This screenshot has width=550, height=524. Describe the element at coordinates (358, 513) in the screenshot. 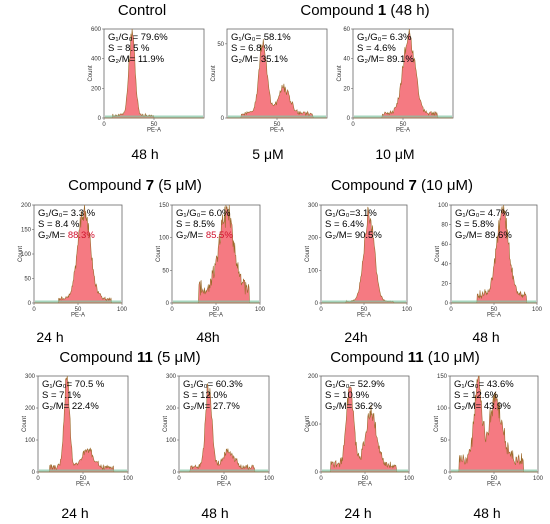

I see `caption-compound-11-10uM-24h: 24 h` at that location.